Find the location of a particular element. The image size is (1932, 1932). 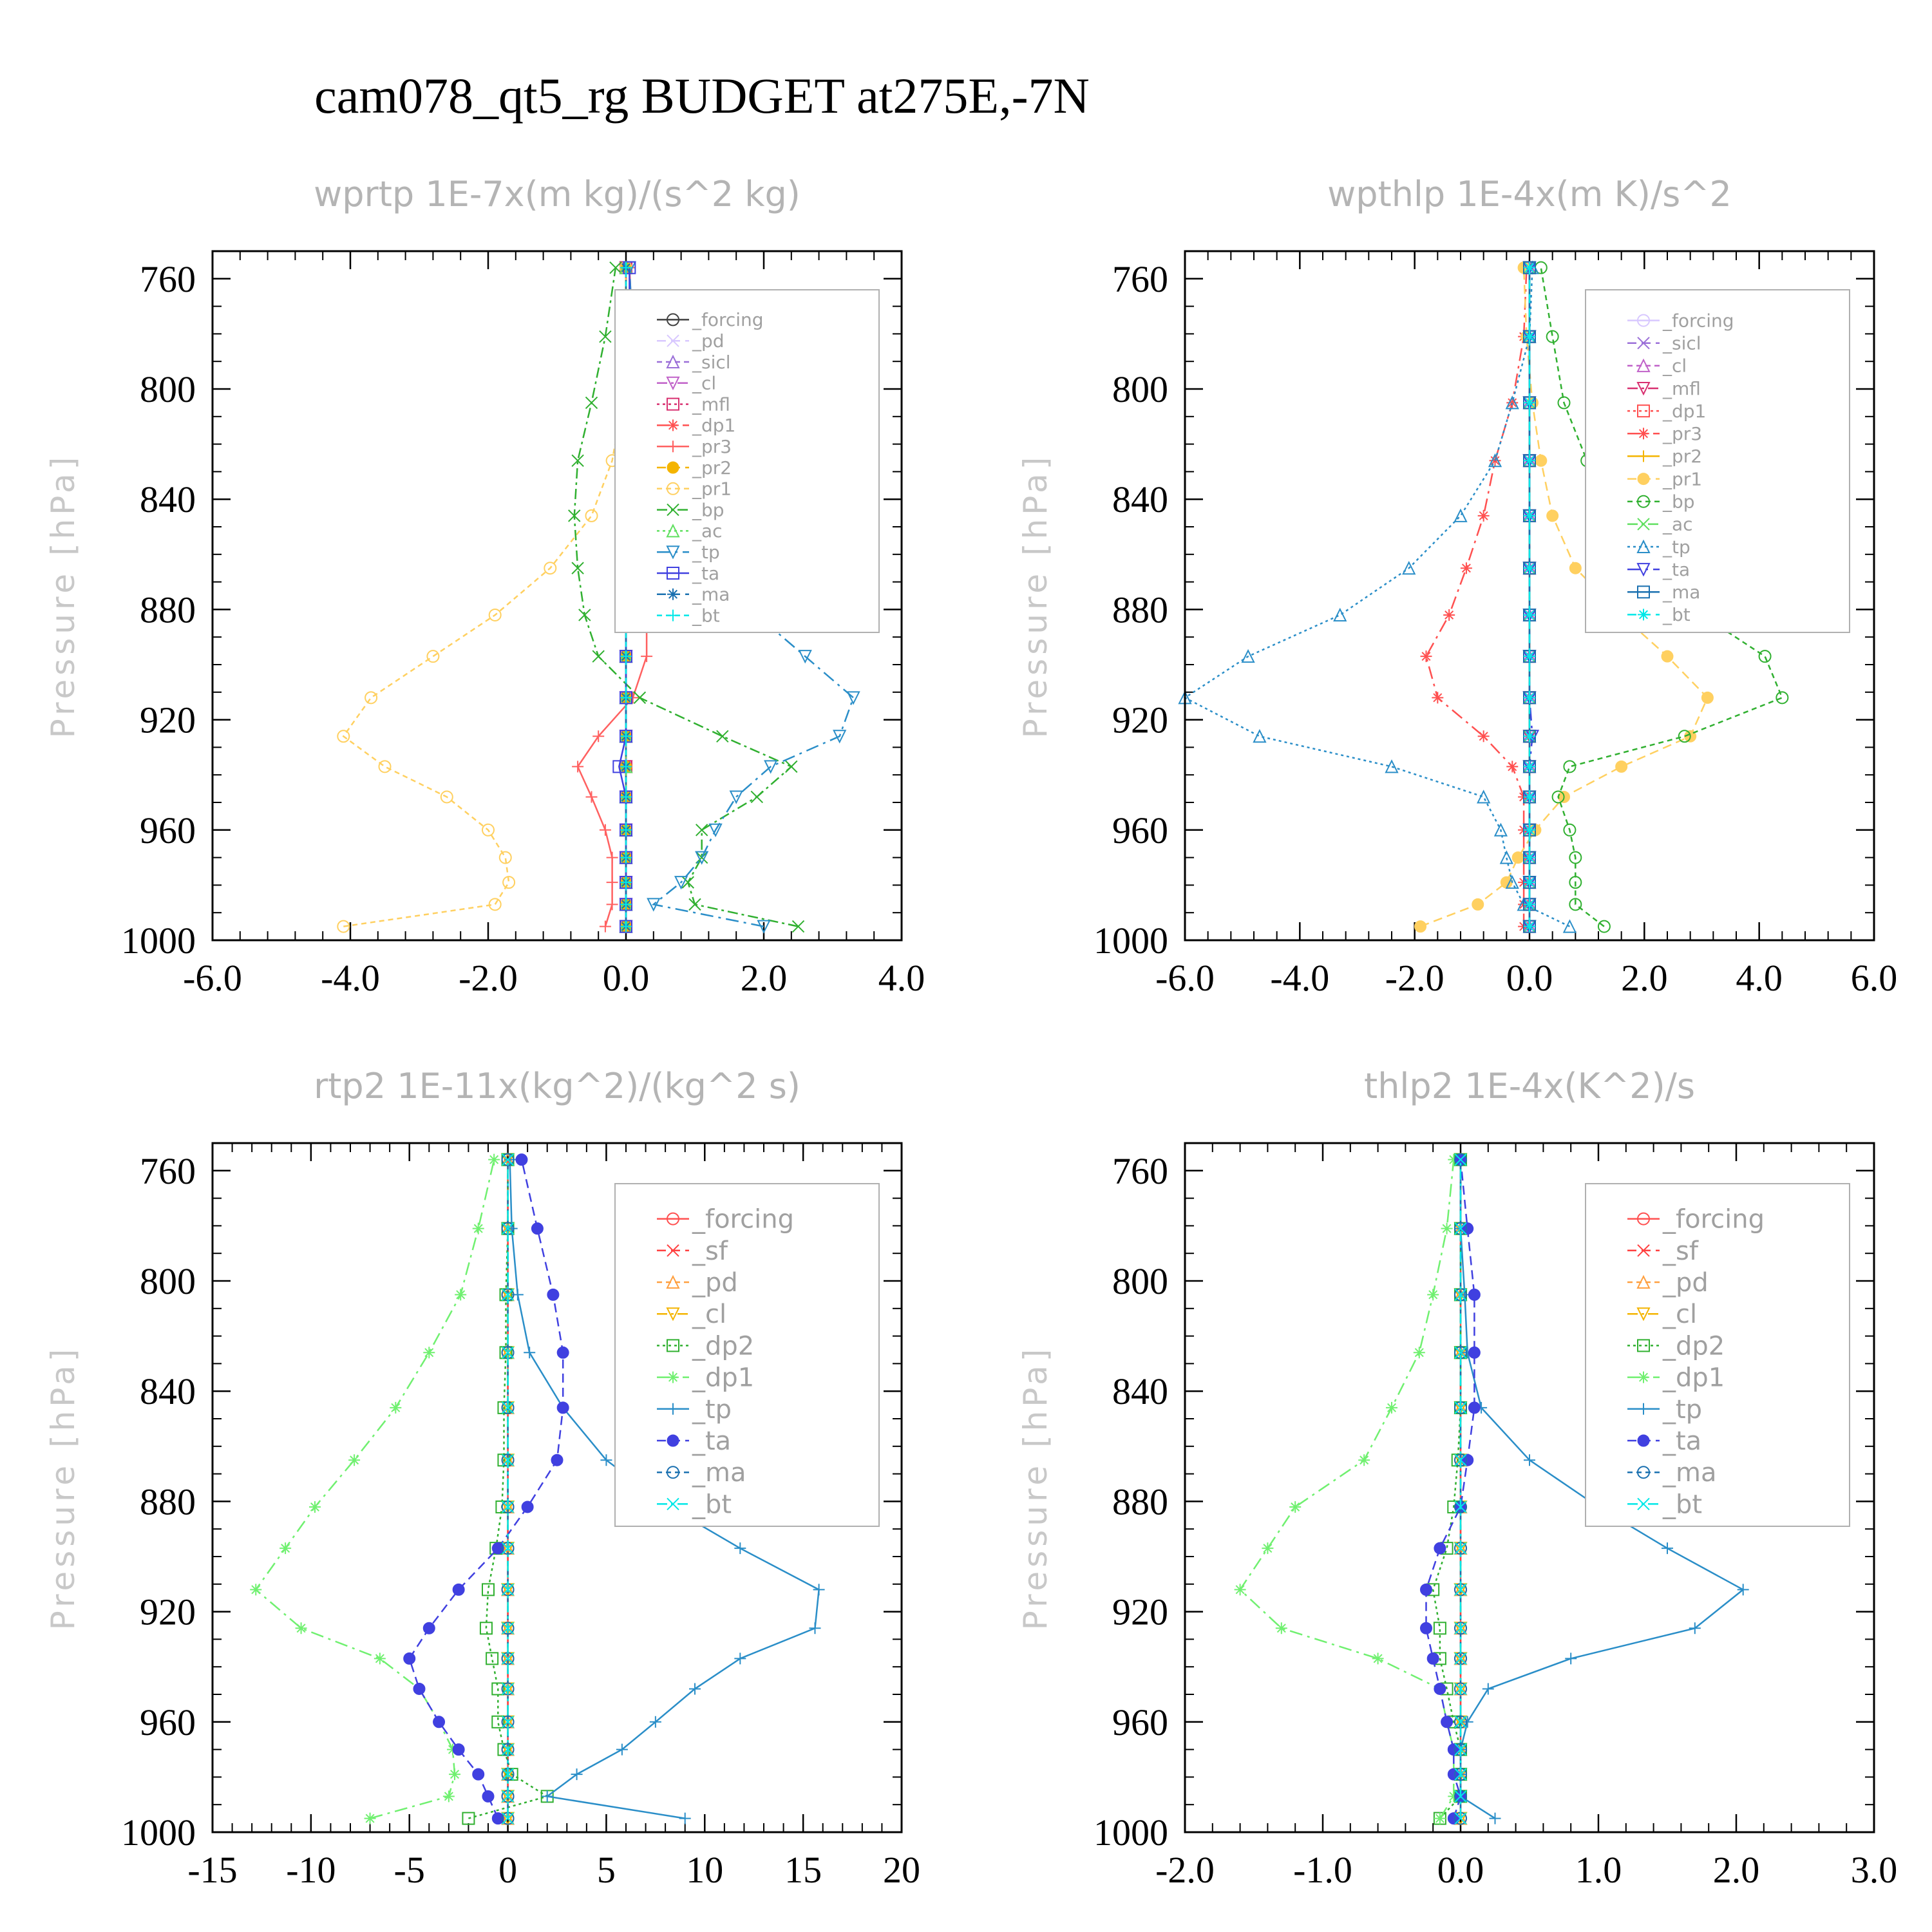

y-axis-label: Pressure [hPa] is located at coordinates (1035, 1488).